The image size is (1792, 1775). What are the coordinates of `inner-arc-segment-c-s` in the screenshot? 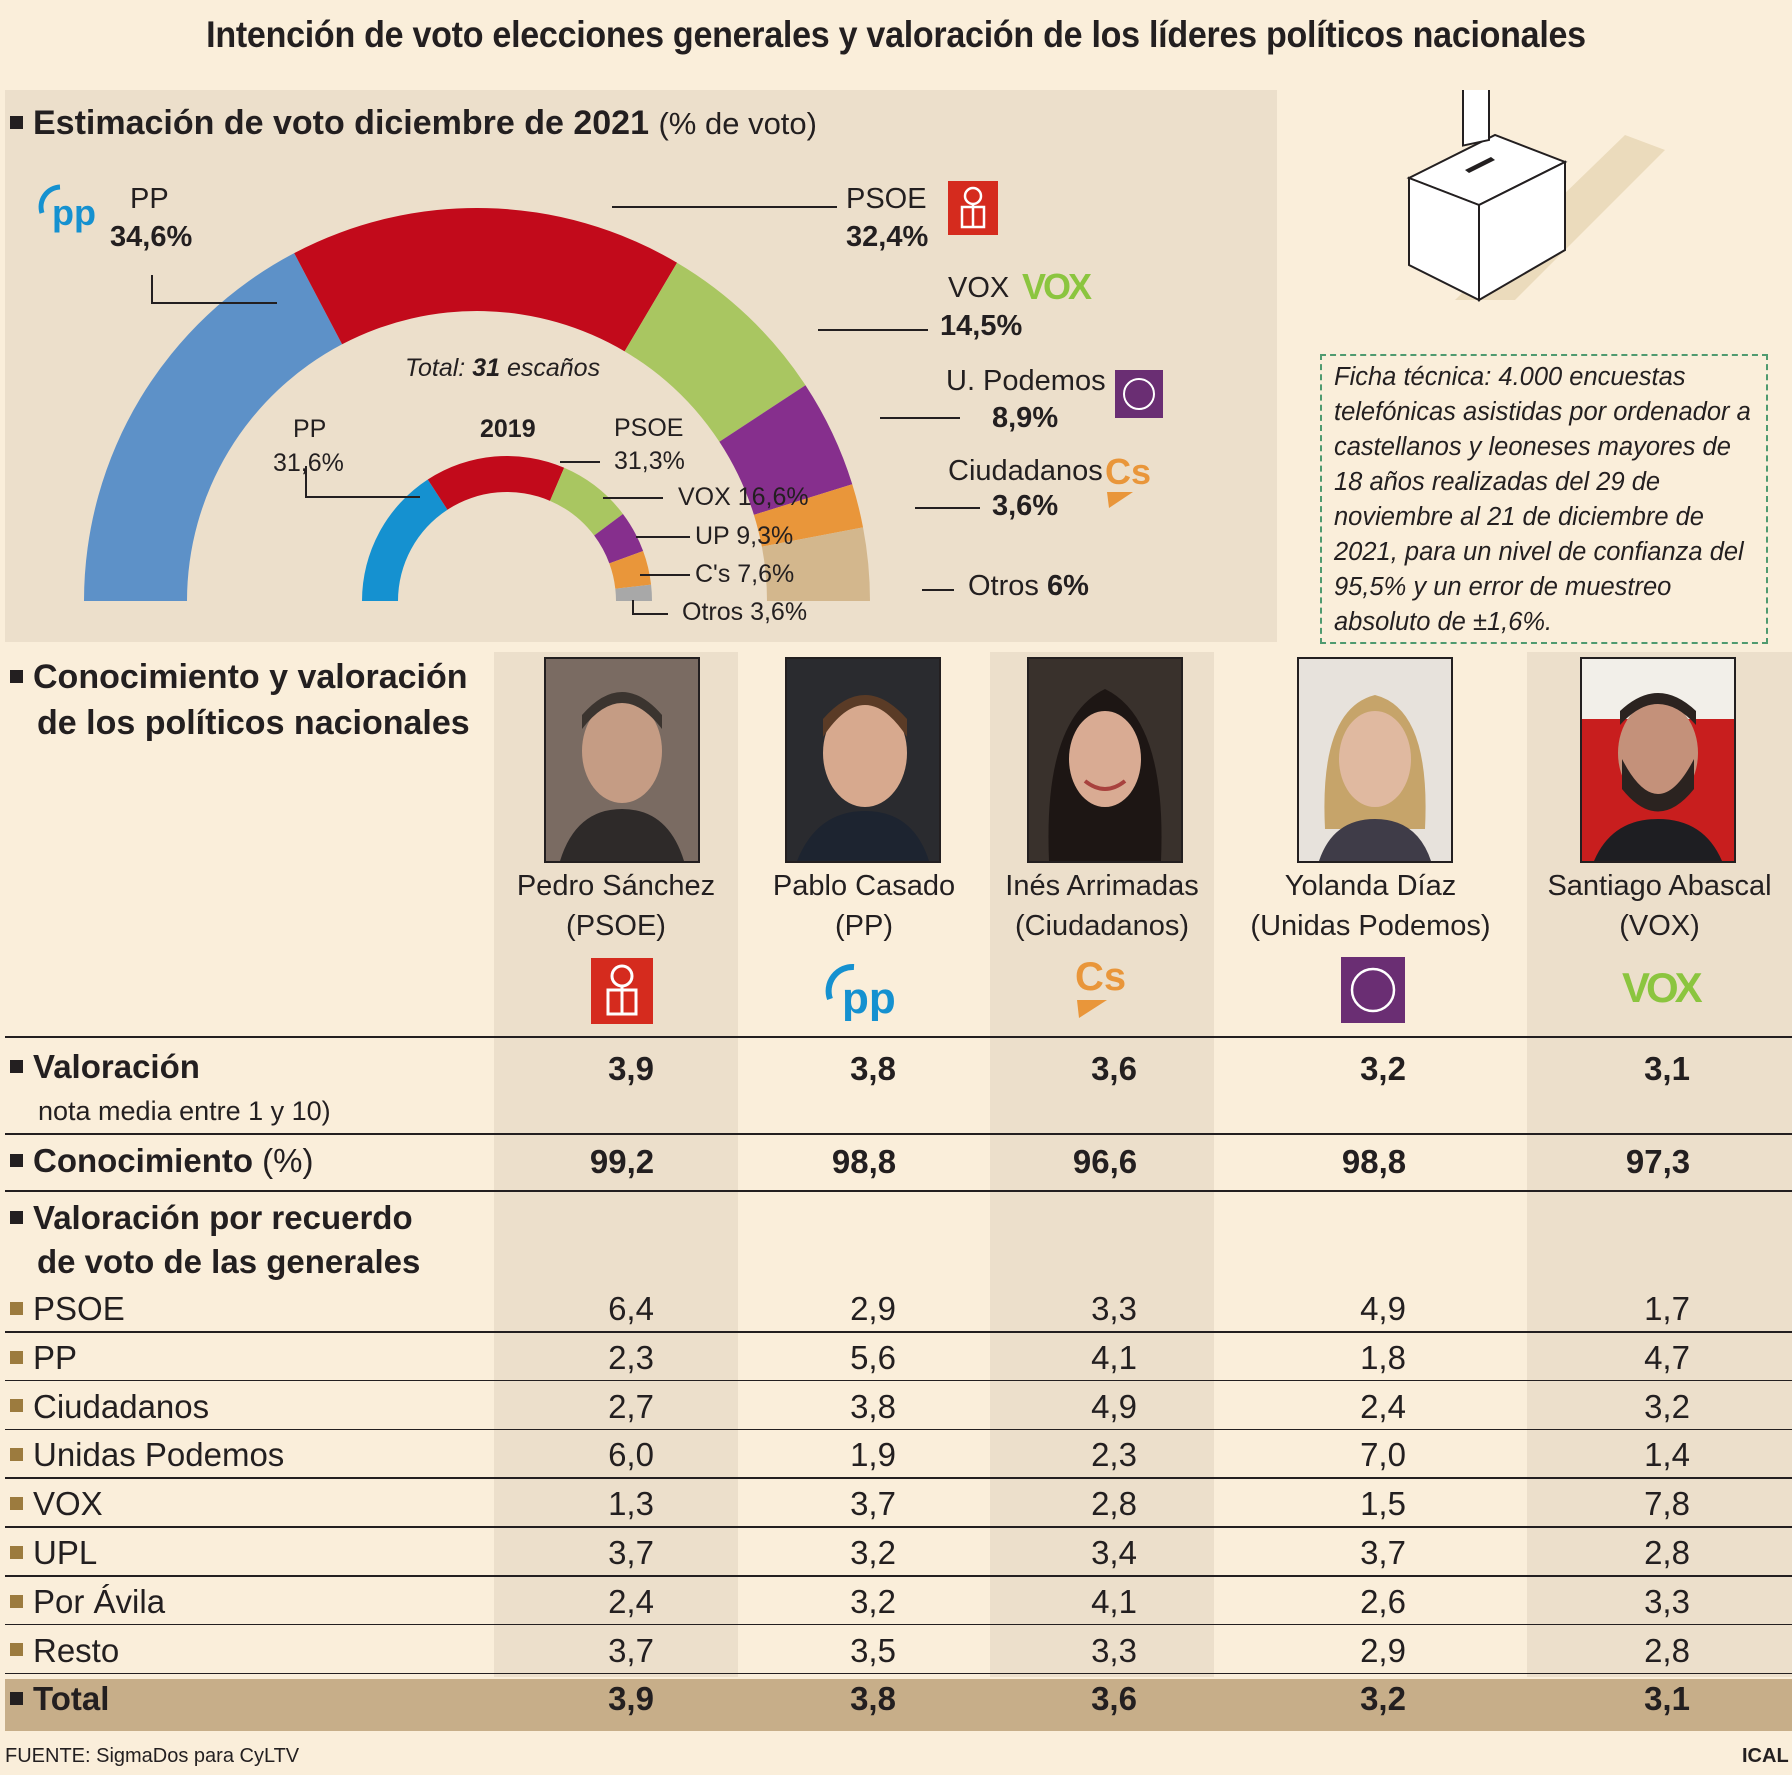 It's located at (630, 570).